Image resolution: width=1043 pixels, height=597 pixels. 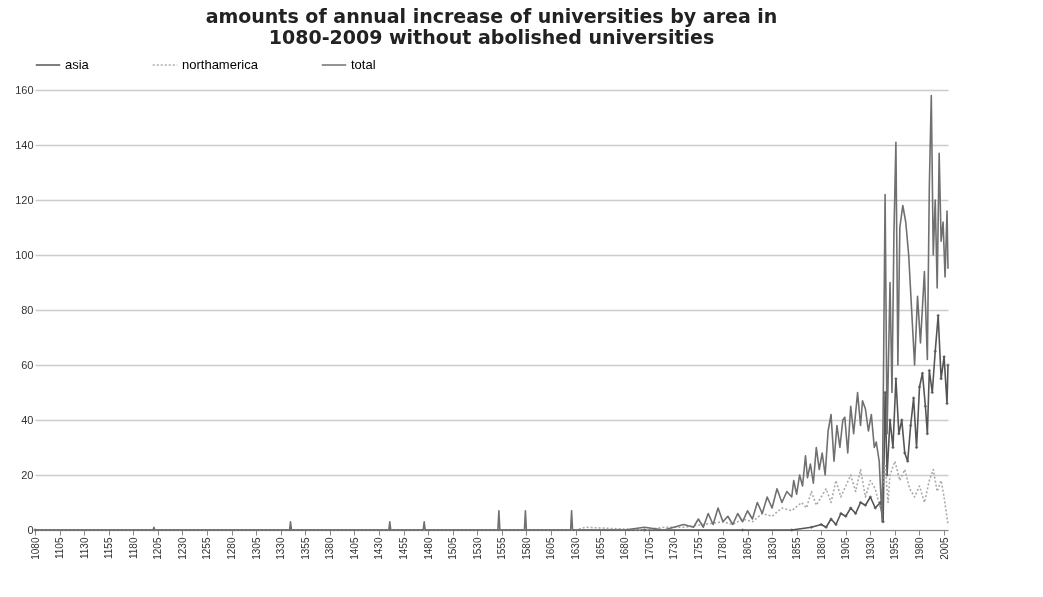 What do you see at coordinates (133, 548) in the screenshot?
I see `x-tick-label: 1180` at bounding box center [133, 548].